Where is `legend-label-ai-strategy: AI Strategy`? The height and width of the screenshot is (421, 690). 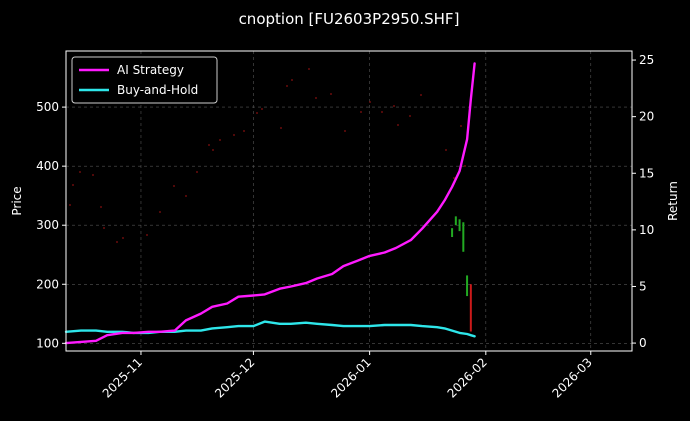
legend-label-ai-strategy: AI Strategy is located at coordinates (150, 70).